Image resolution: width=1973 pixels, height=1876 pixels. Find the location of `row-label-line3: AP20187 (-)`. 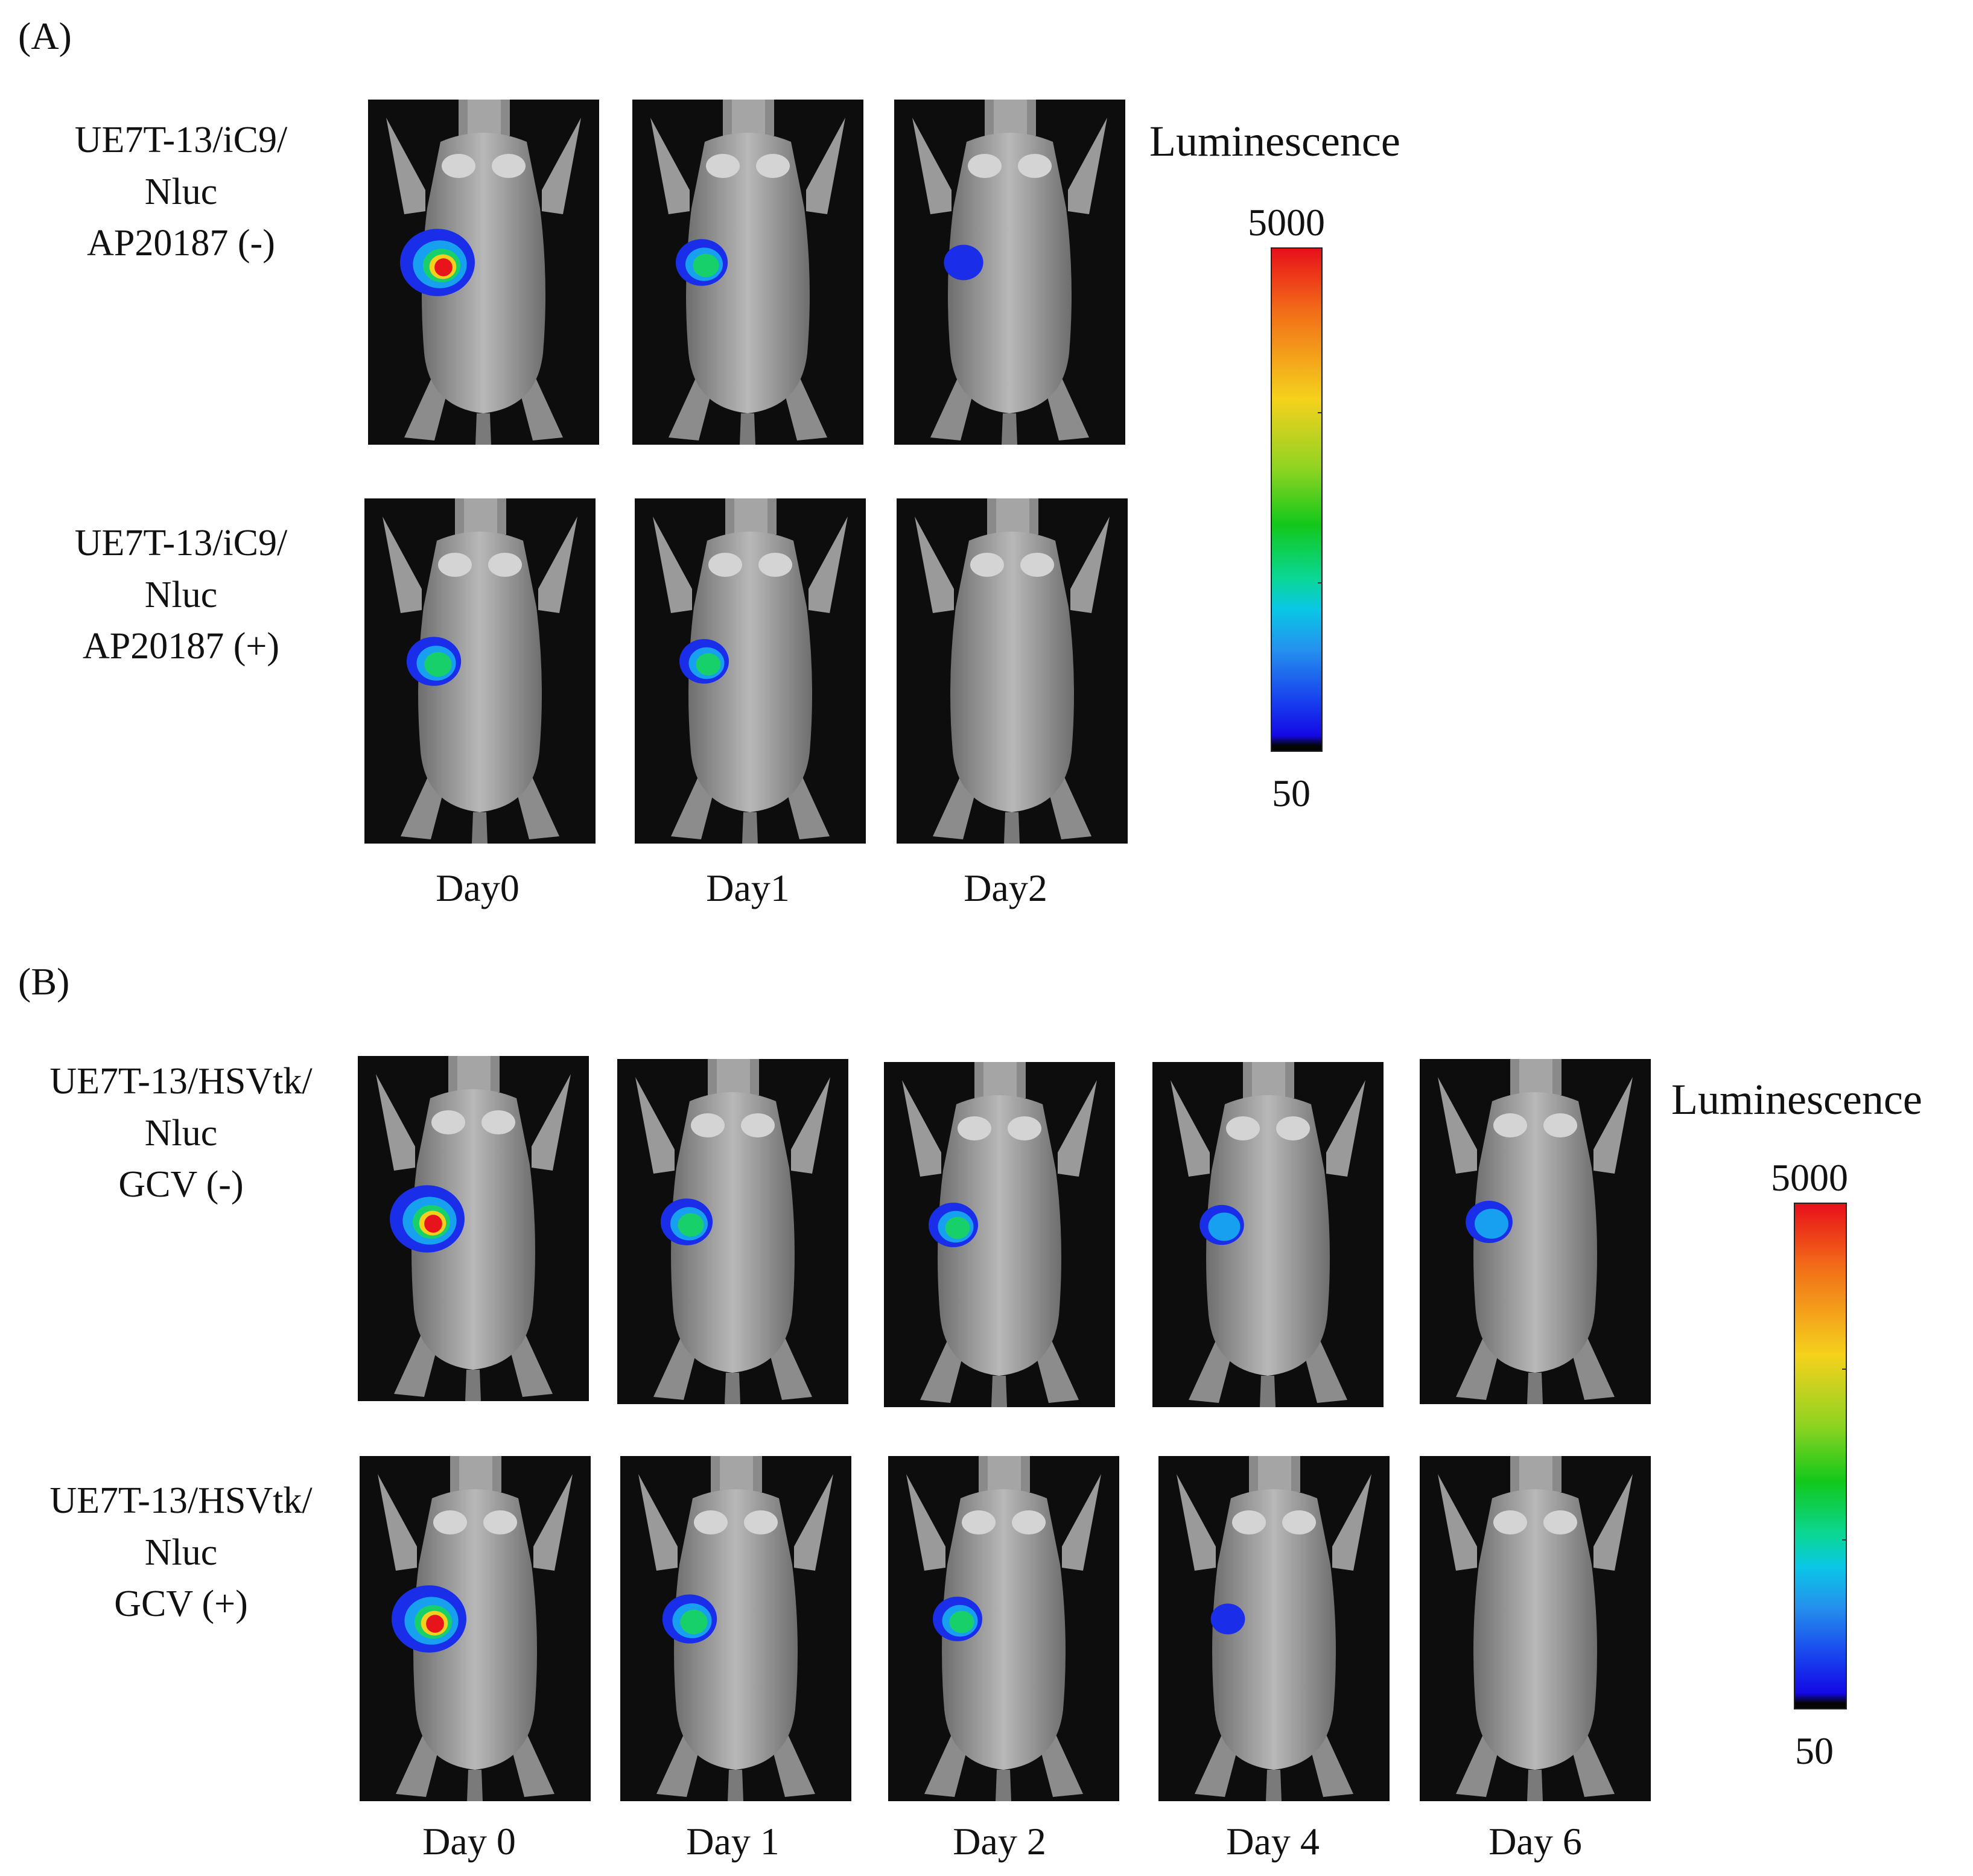

row-label-line3: AP20187 (-) is located at coordinates (181, 243).